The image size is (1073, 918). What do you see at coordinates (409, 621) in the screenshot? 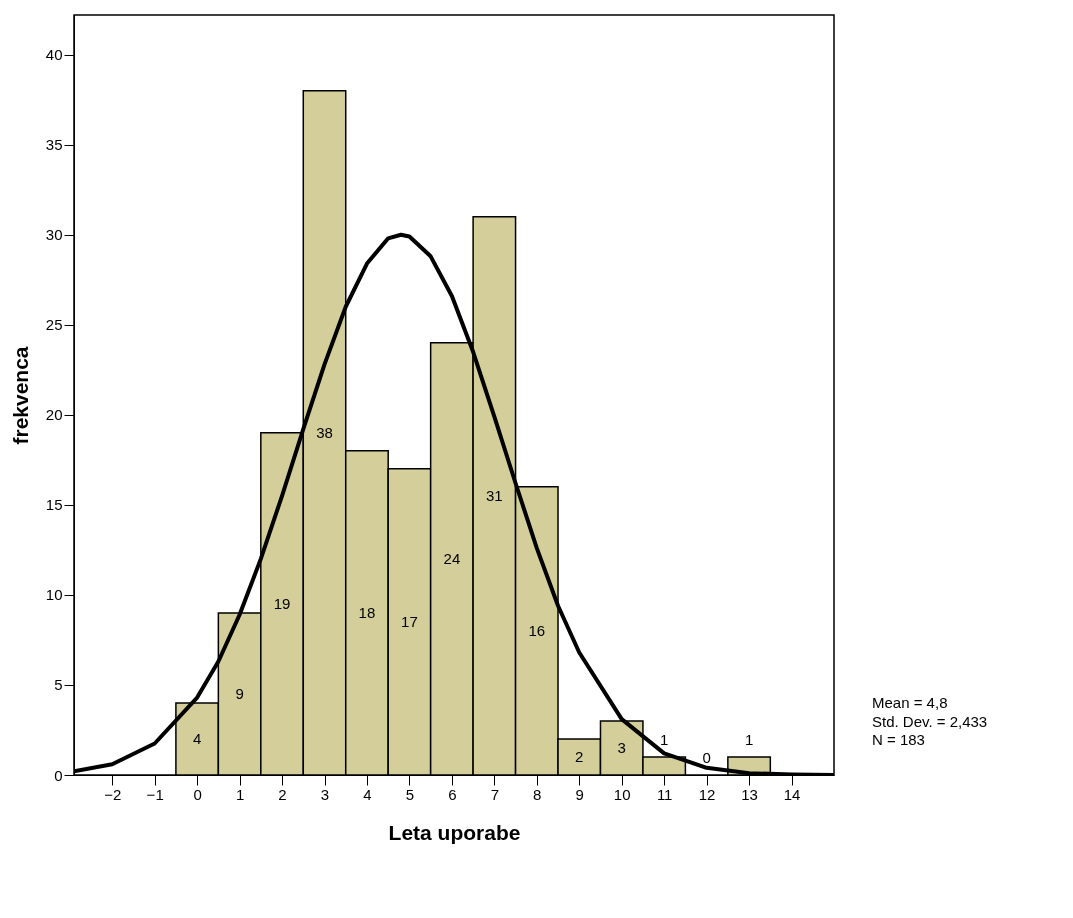
I see `data-label: 17` at bounding box center [409, 621].